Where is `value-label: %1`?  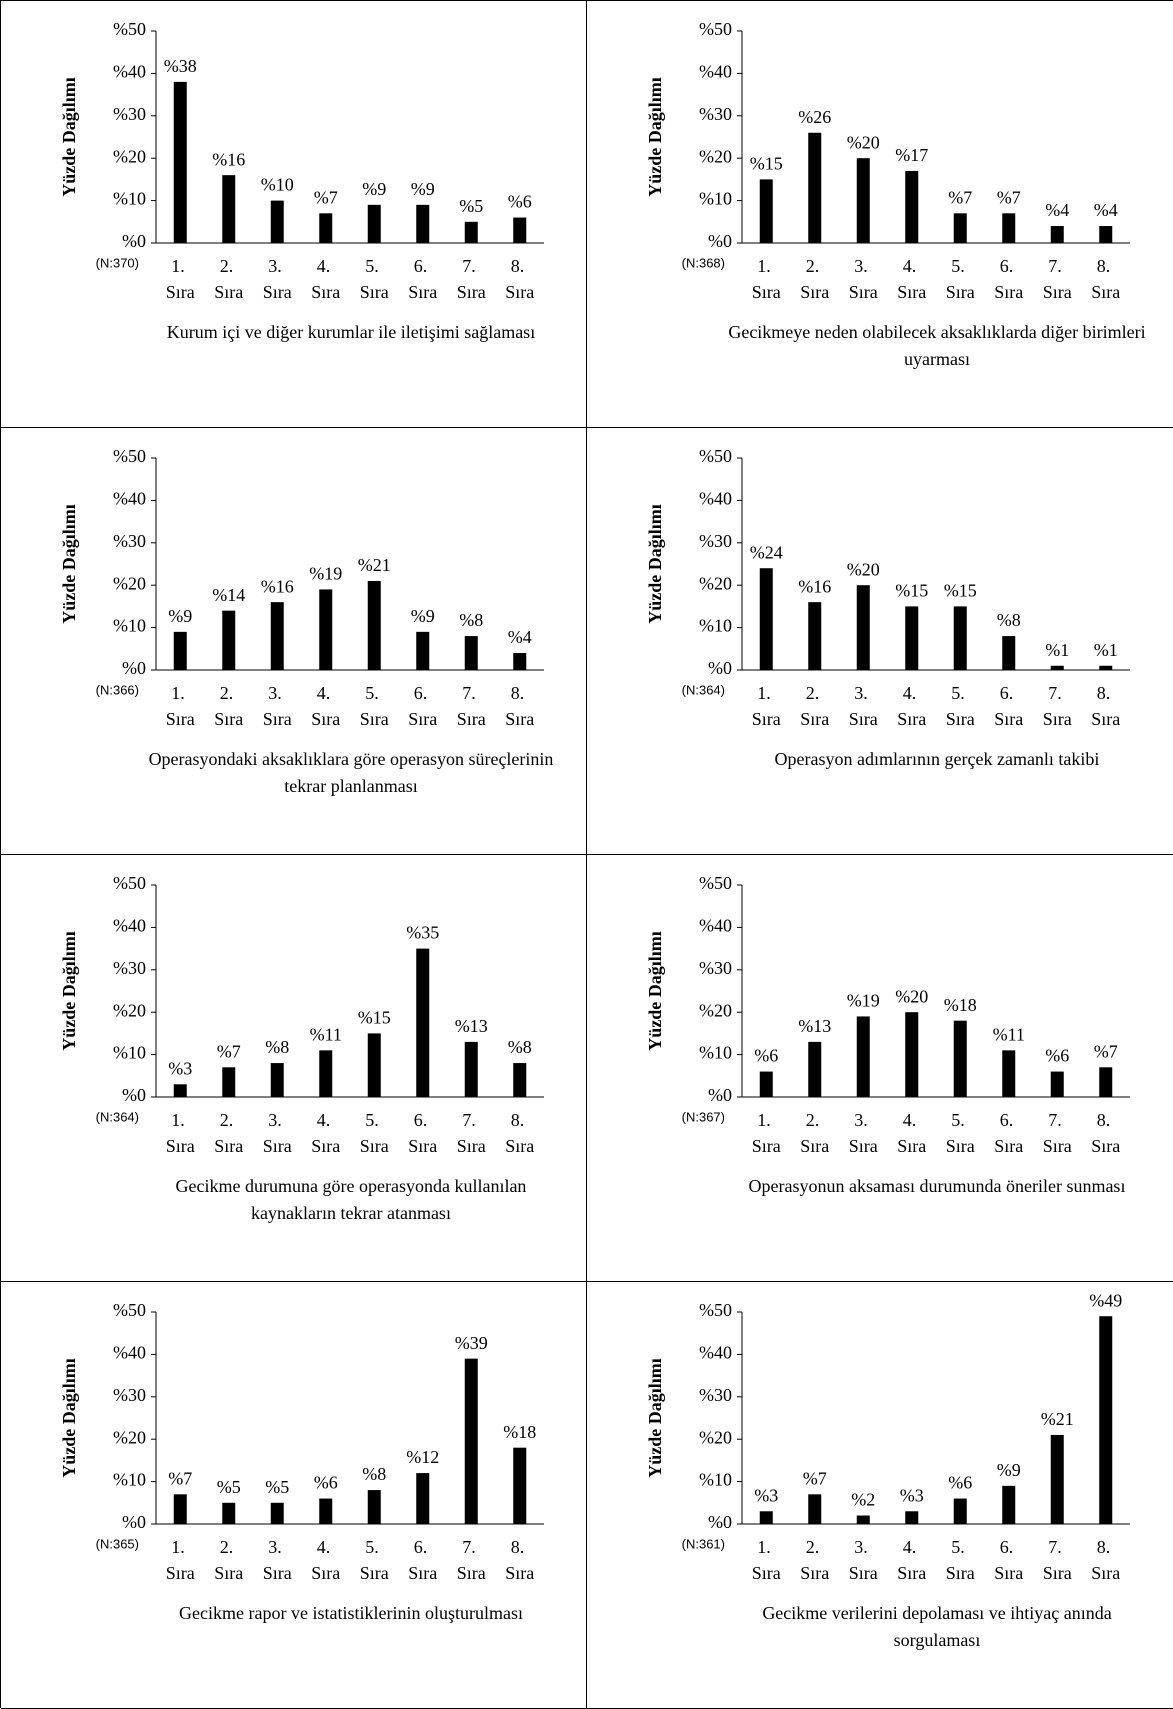 value-label: %1 is located at coordinates (1057, 650).